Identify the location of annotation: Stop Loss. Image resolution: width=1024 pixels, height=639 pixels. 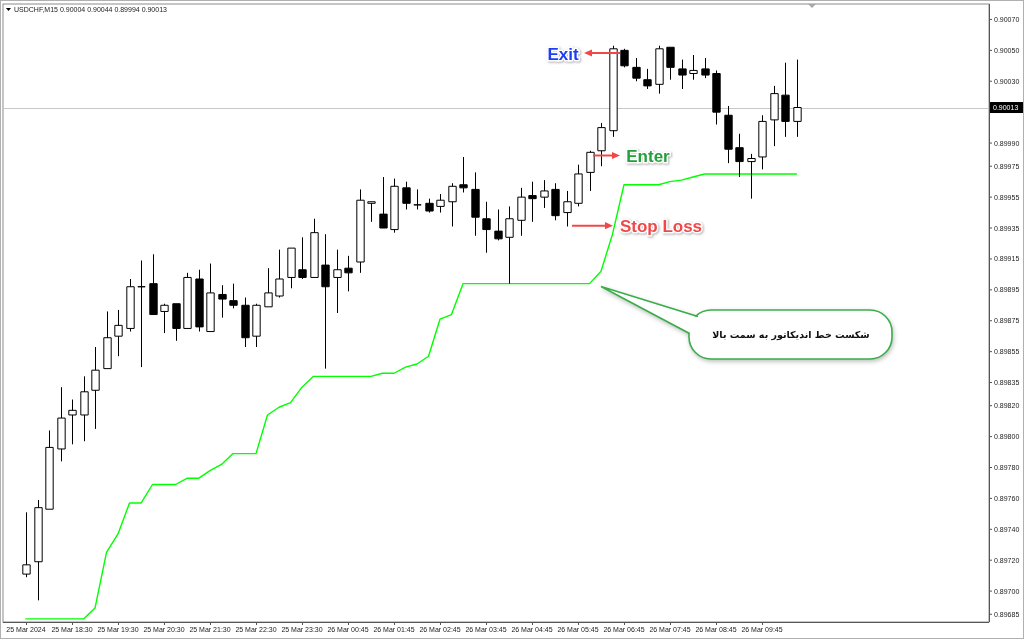
(661, 226).